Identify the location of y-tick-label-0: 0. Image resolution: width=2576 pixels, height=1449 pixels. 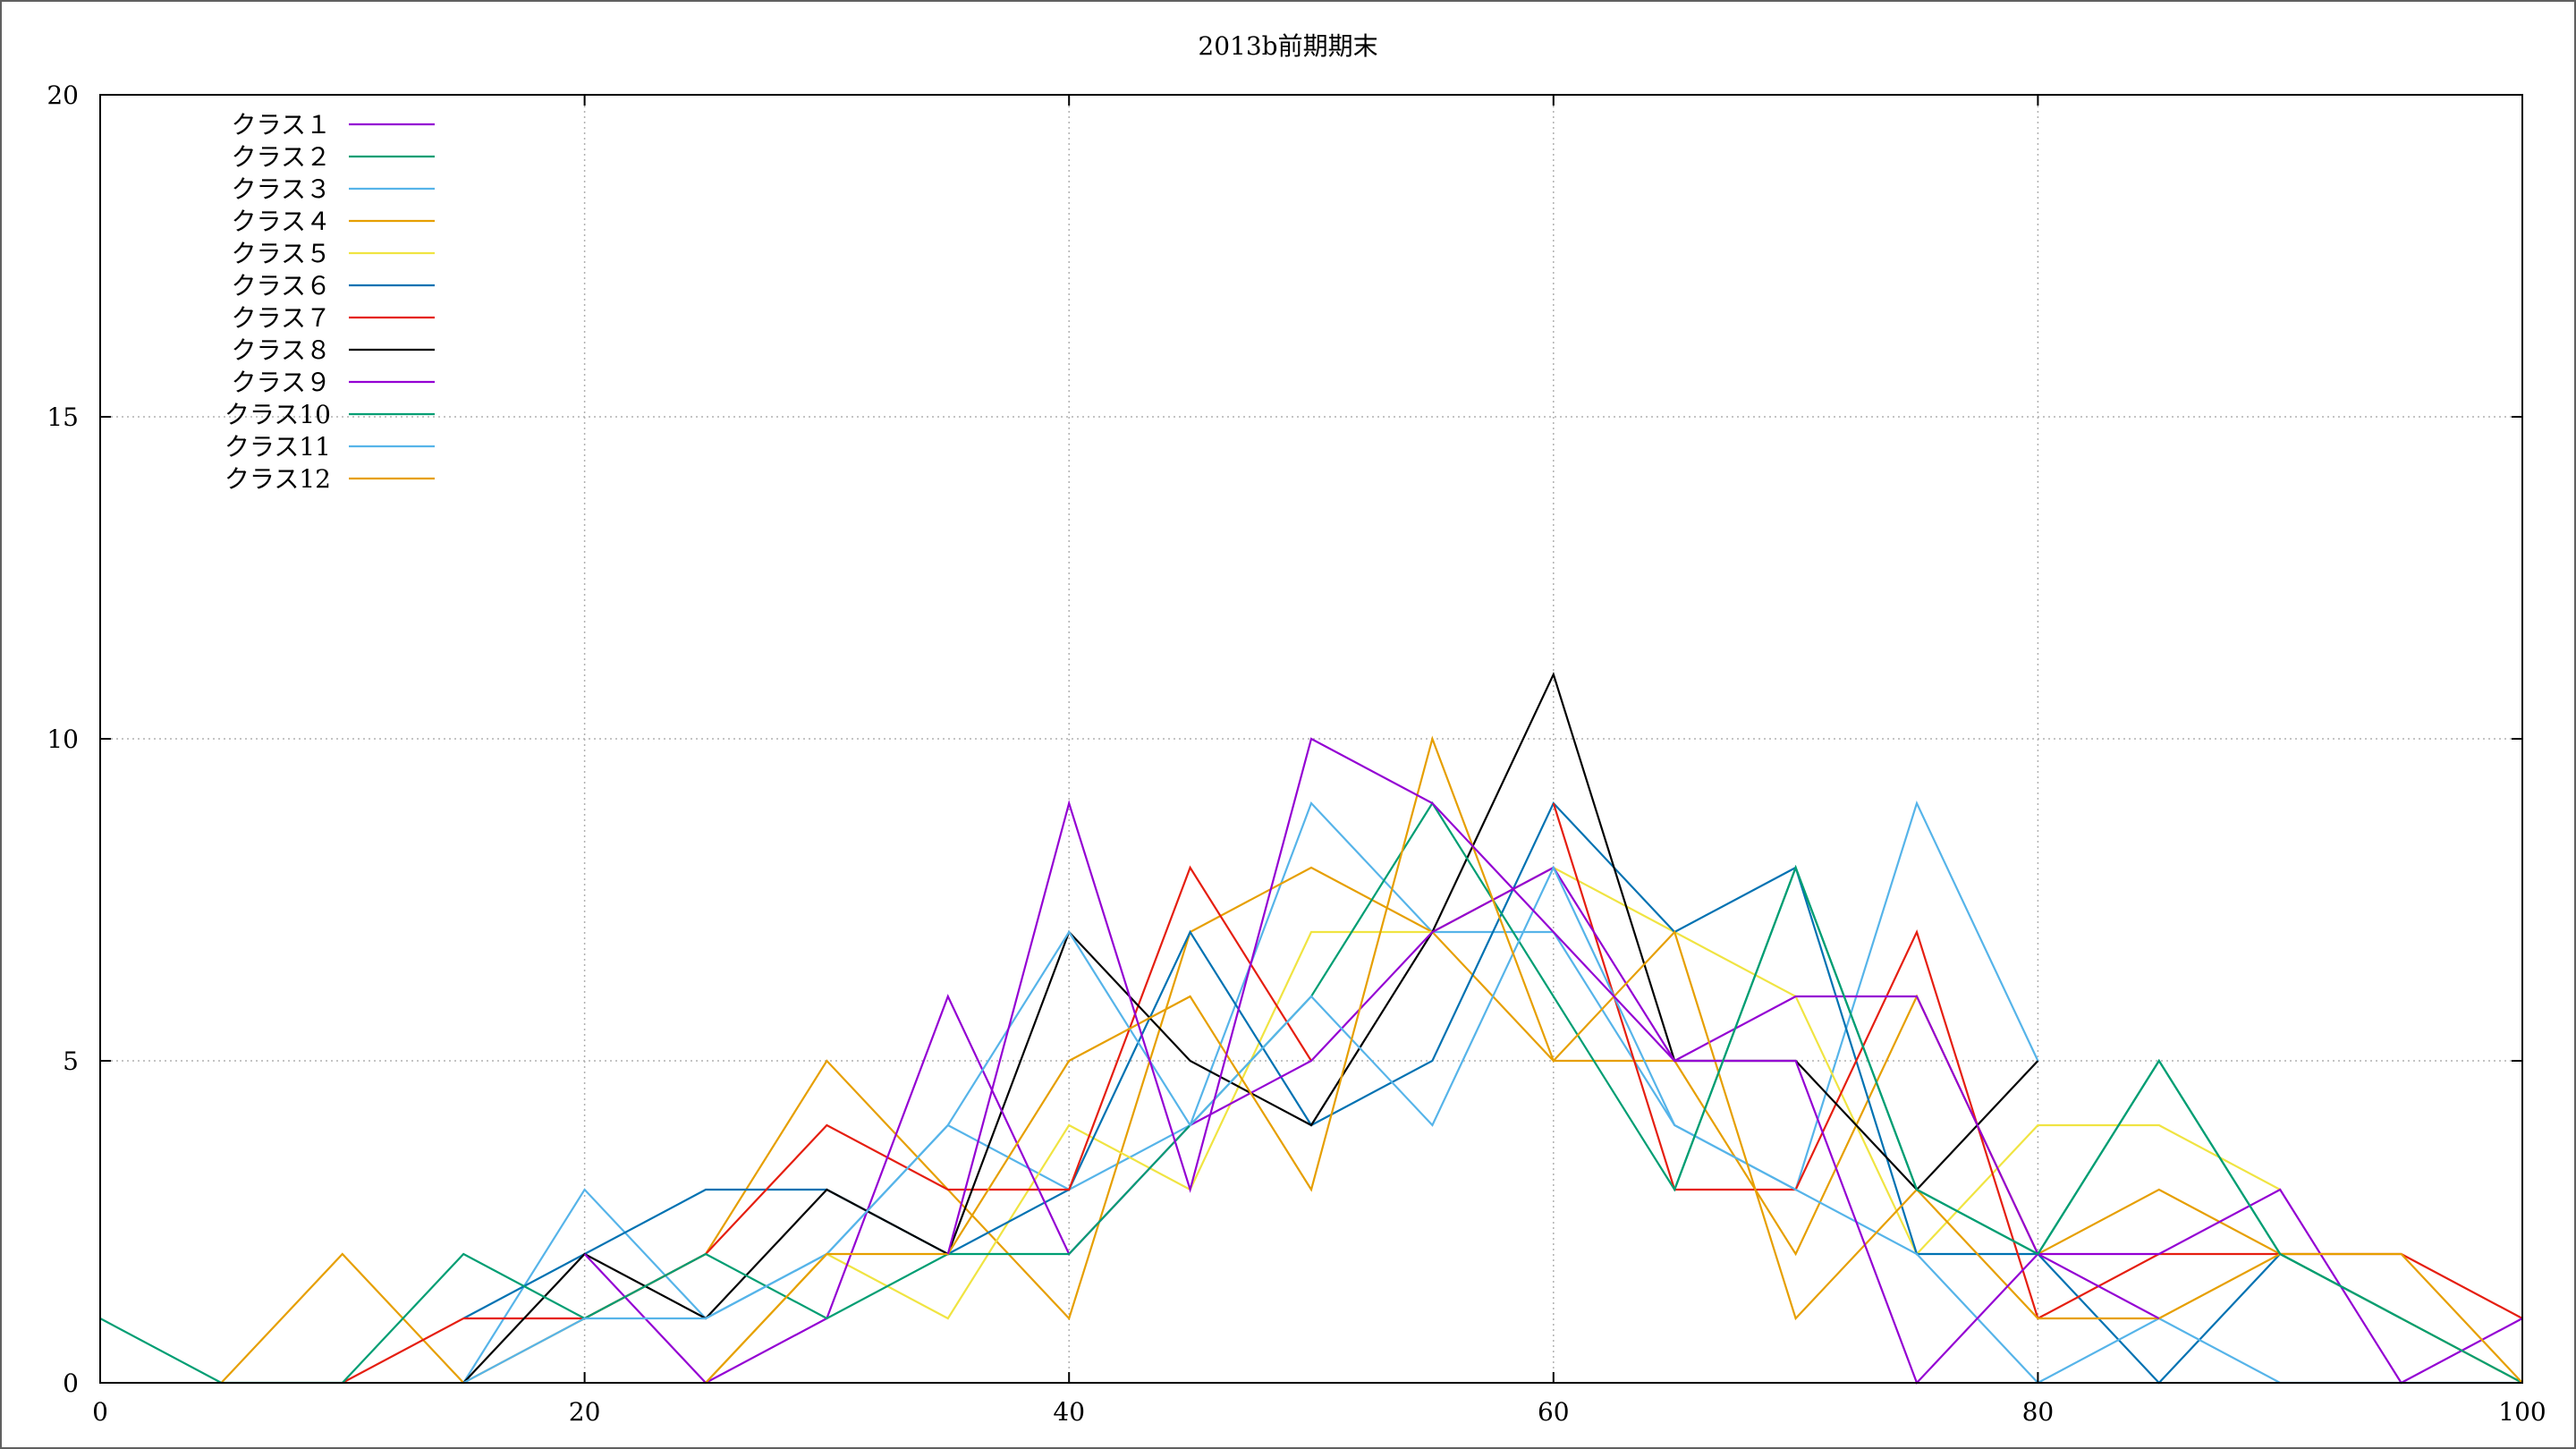
(71, 1383).